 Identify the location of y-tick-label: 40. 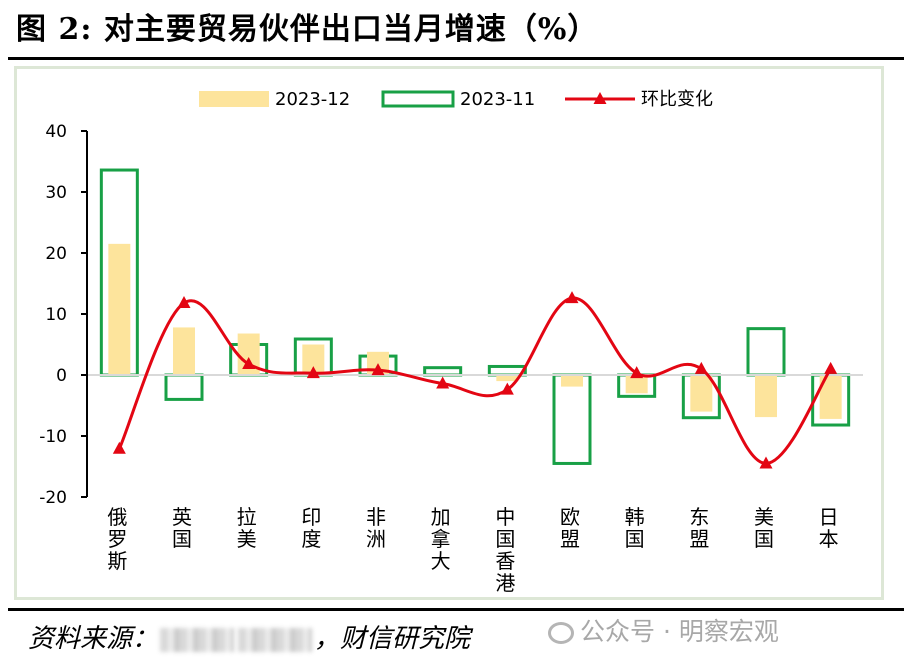
(56, 132).